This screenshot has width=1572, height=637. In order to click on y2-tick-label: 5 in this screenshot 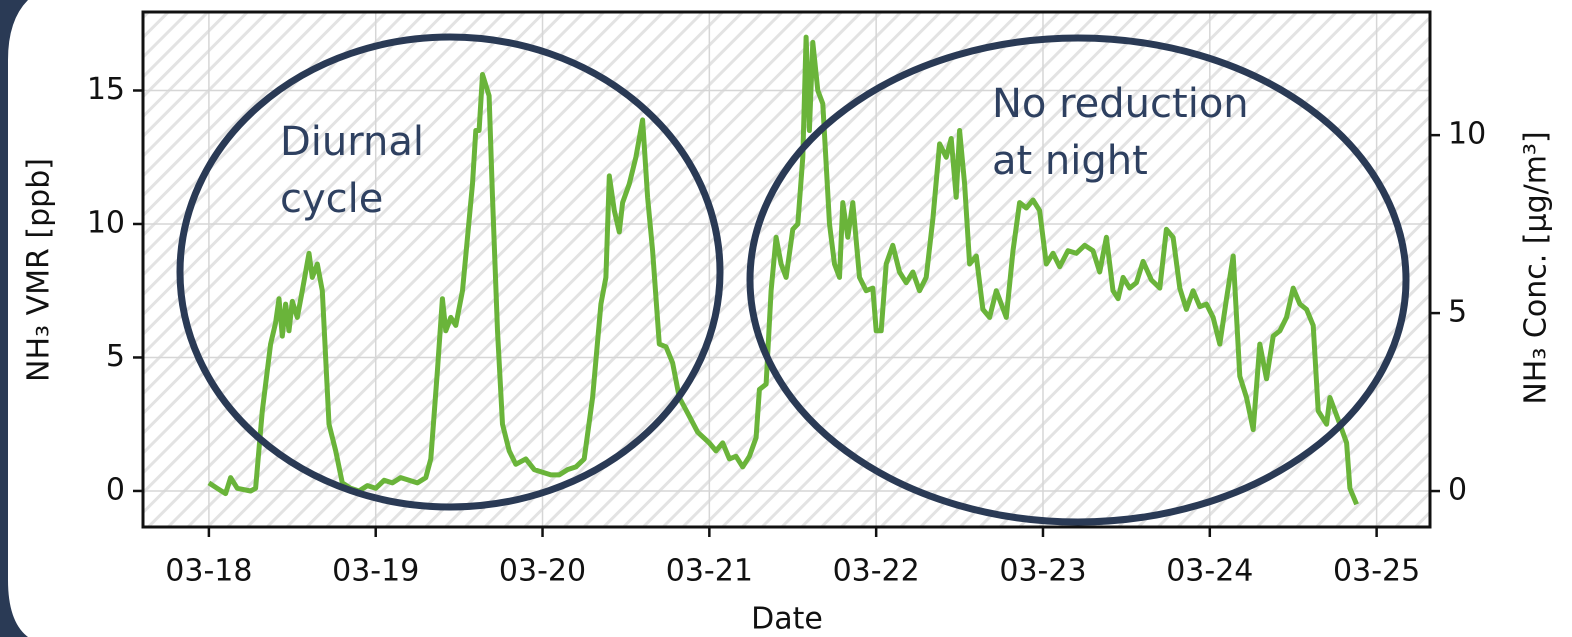, I will do `click(1457, 312)`.